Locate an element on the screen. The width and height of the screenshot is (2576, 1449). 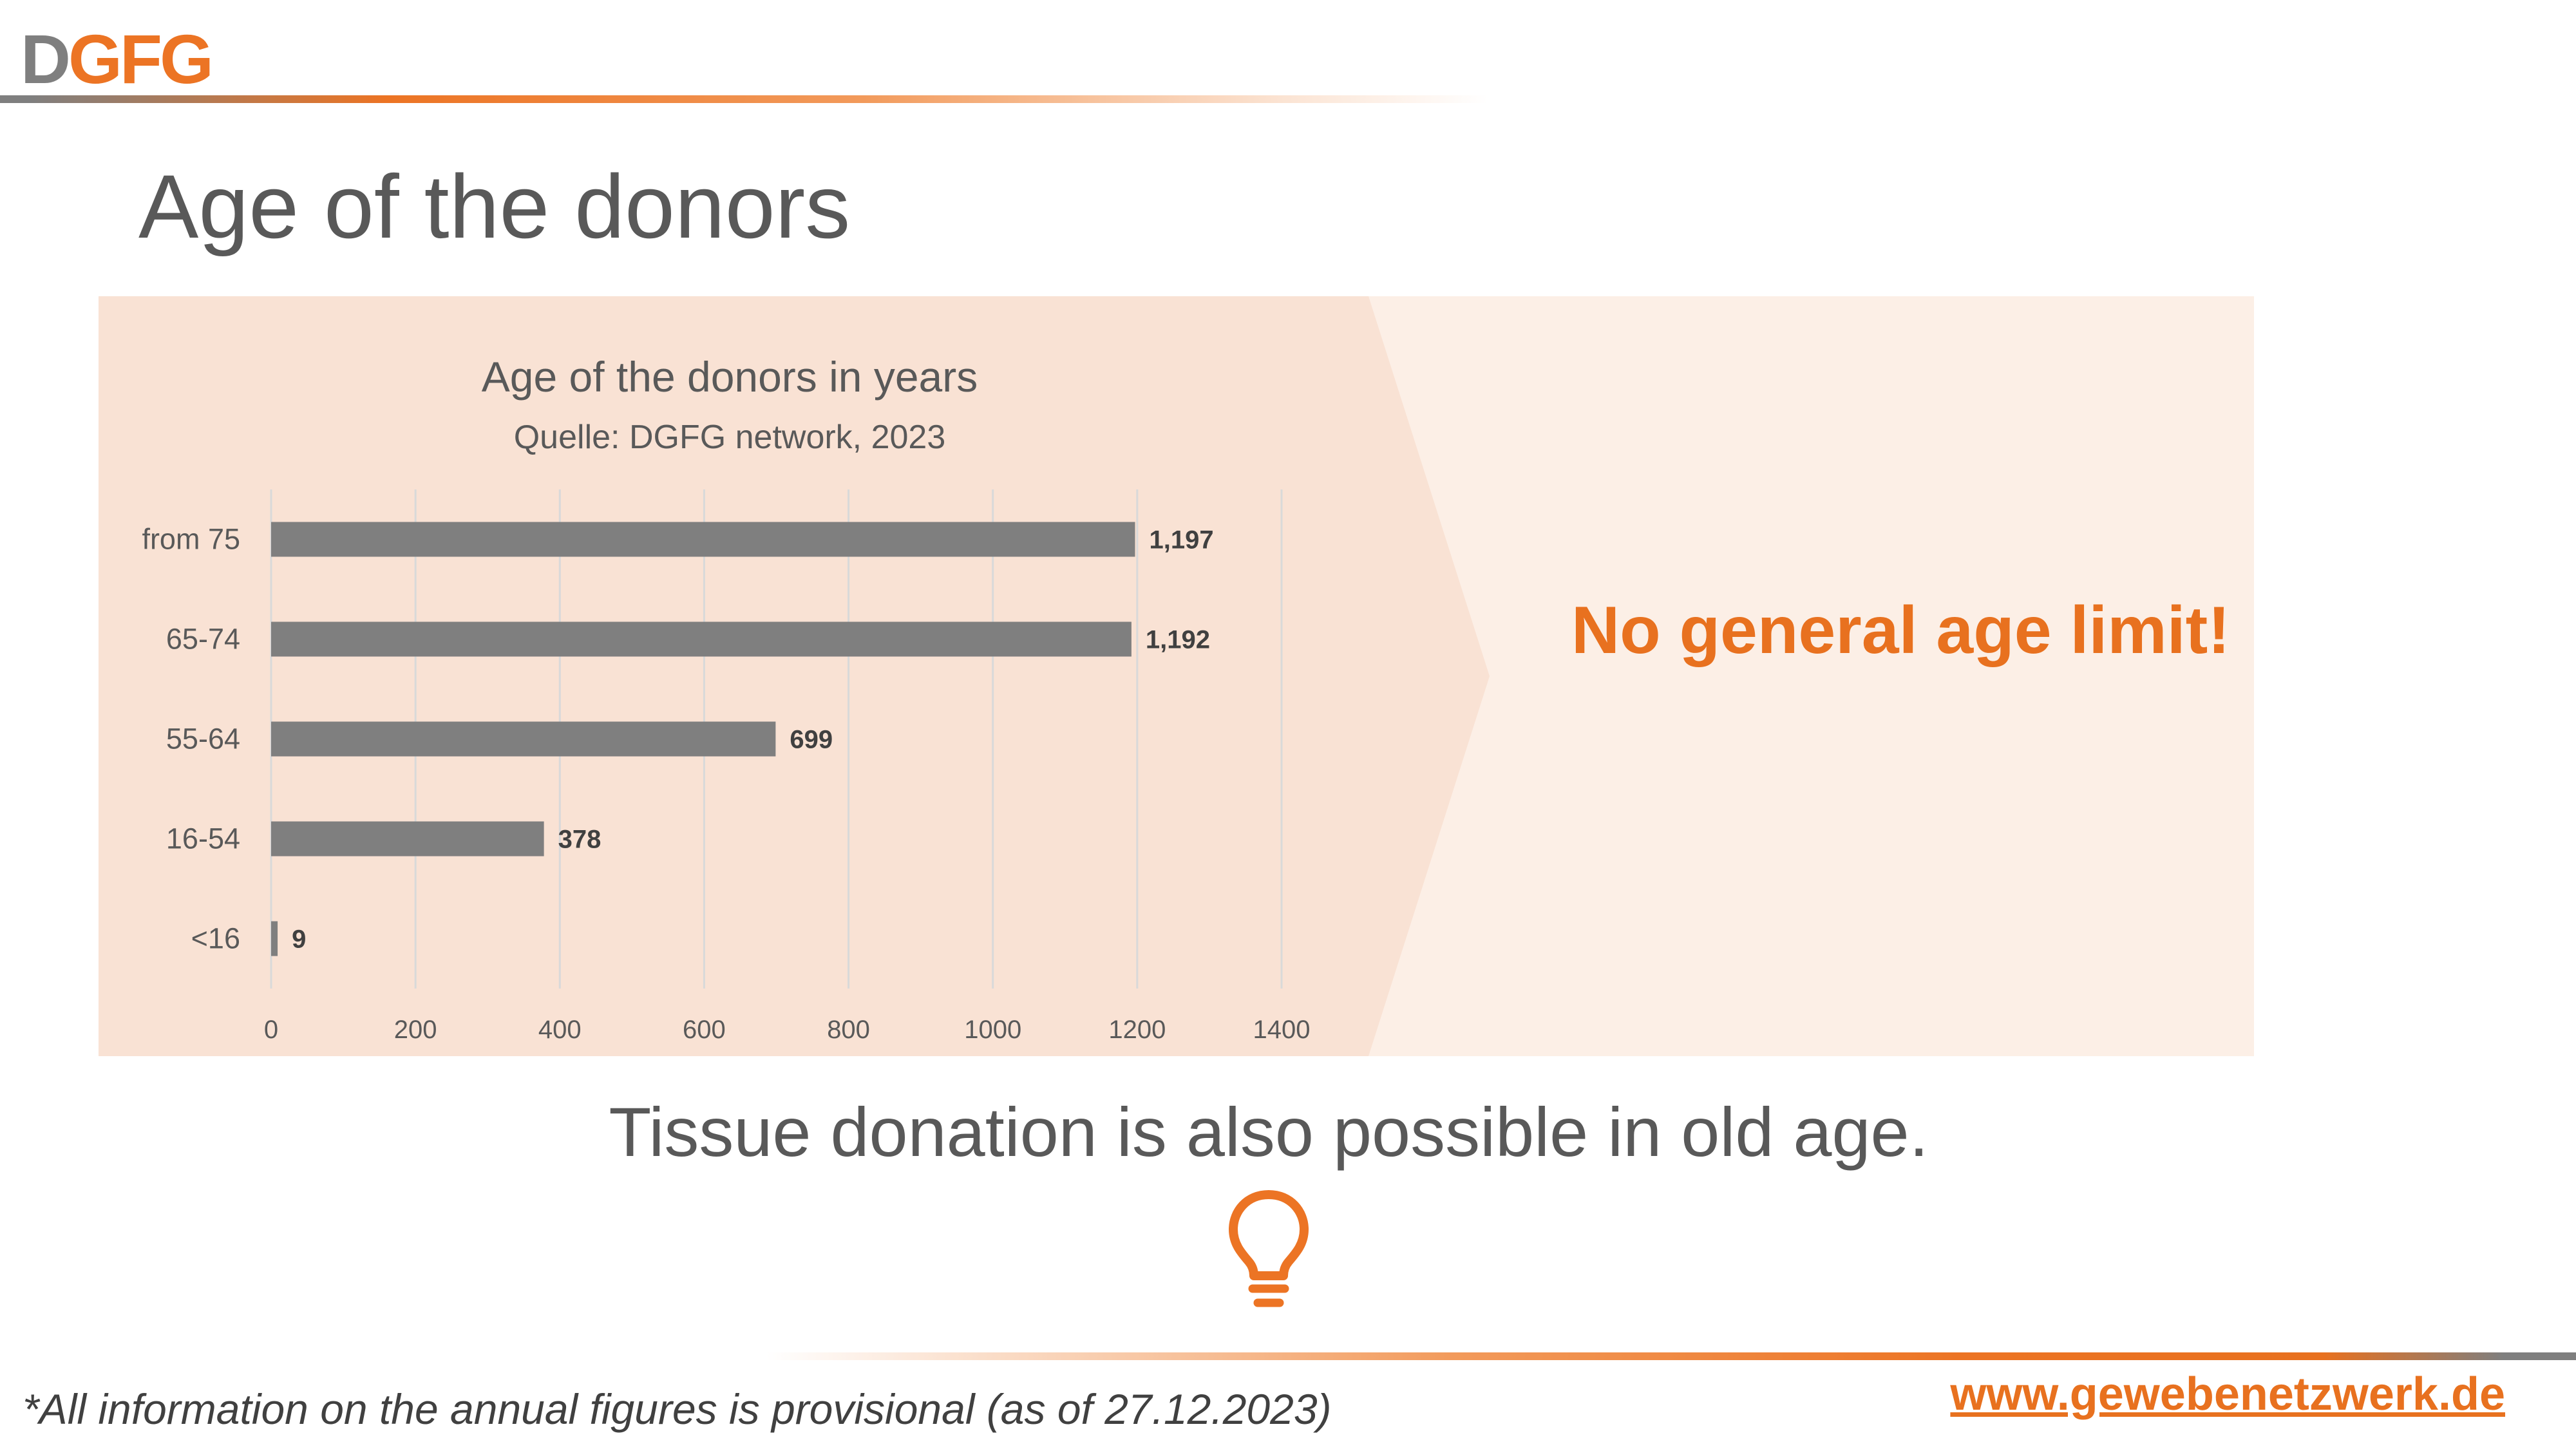
website-link: www.gewebenetzwerk.de is located at coordinates (2227, 1394).